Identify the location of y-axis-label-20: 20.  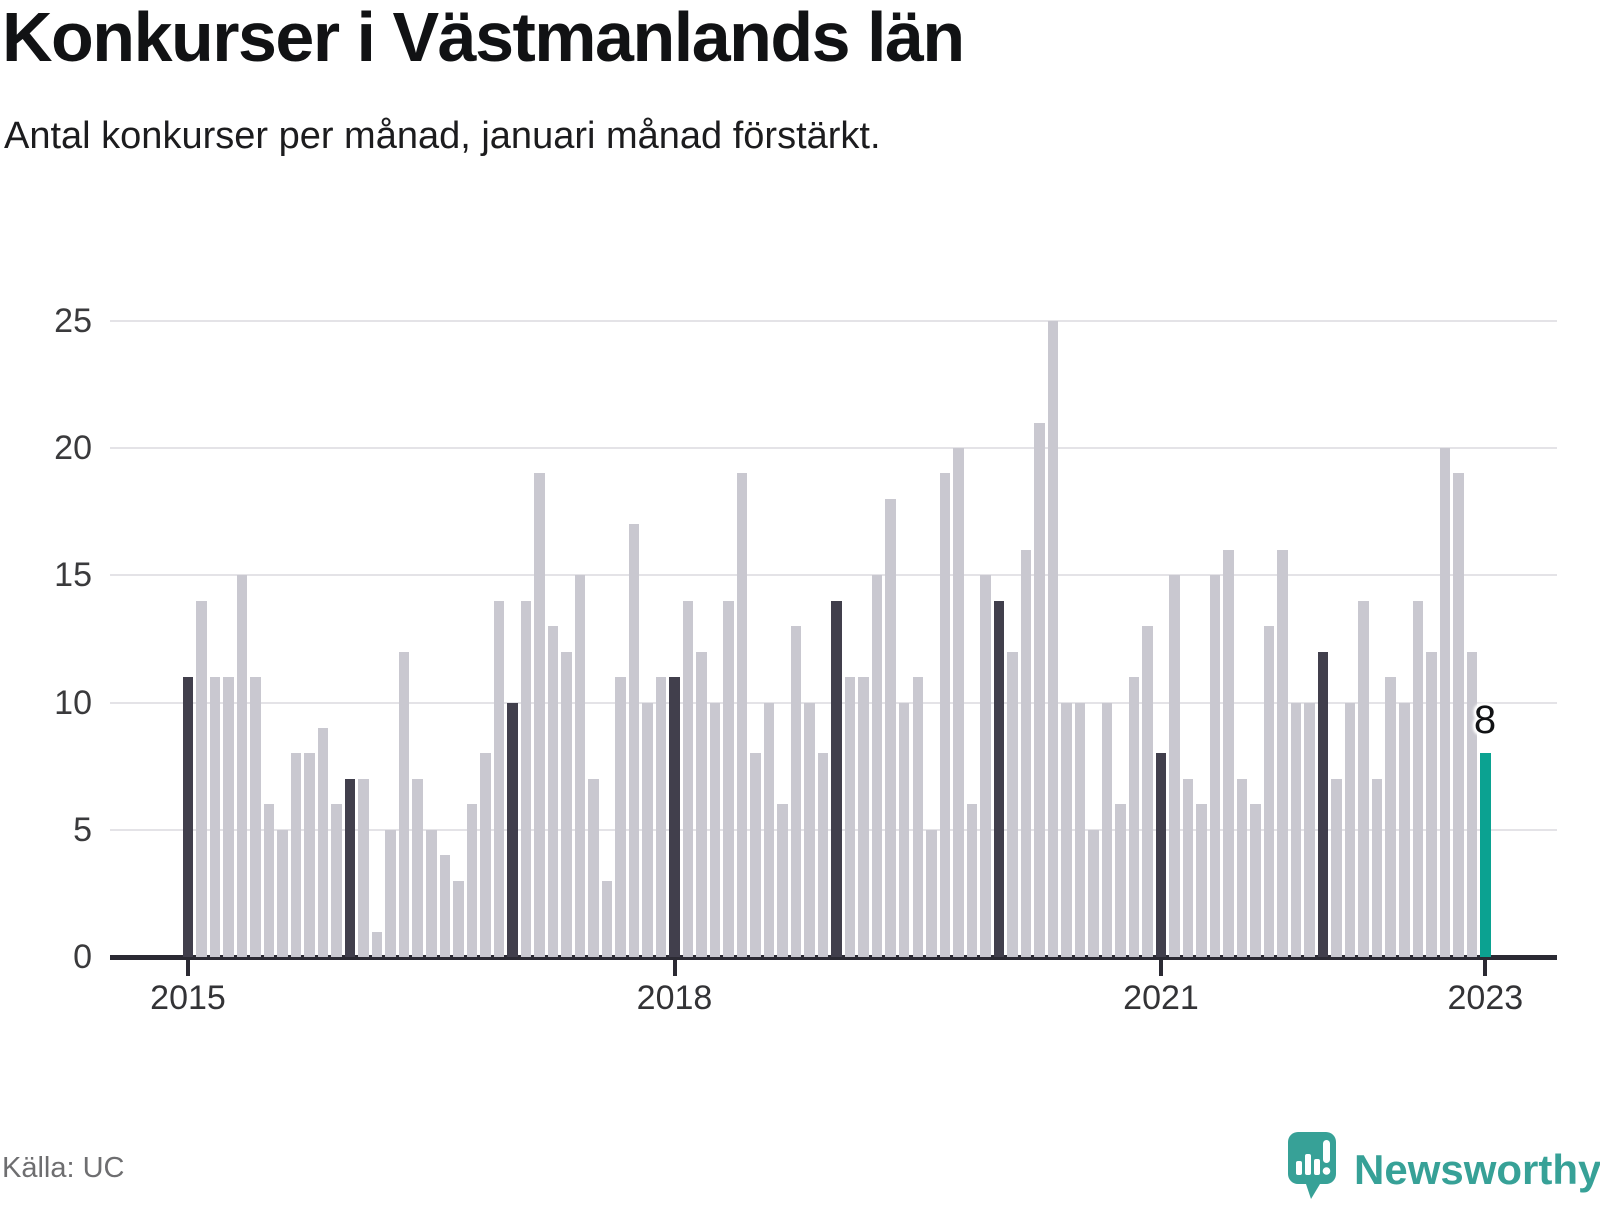
(73, 448).